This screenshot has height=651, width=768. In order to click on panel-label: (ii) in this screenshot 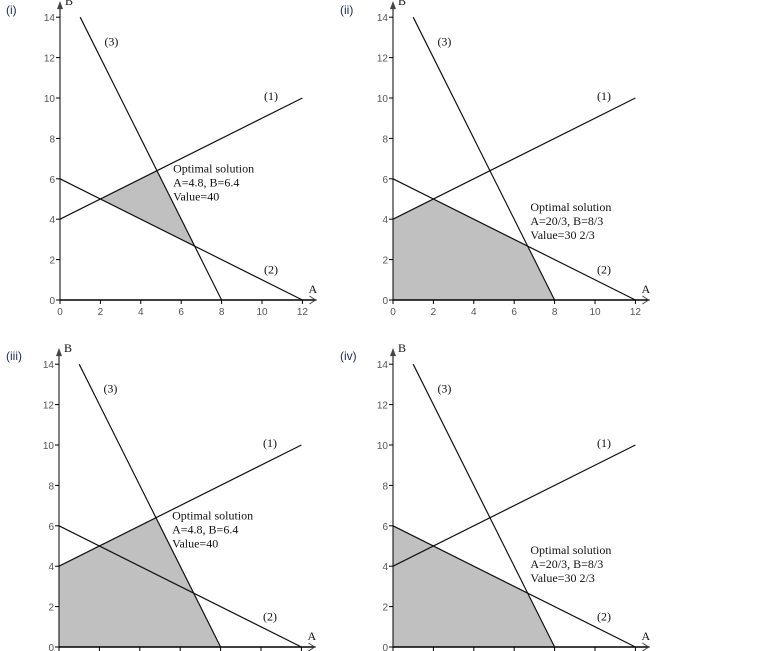, I will do `click(346, 10)`.